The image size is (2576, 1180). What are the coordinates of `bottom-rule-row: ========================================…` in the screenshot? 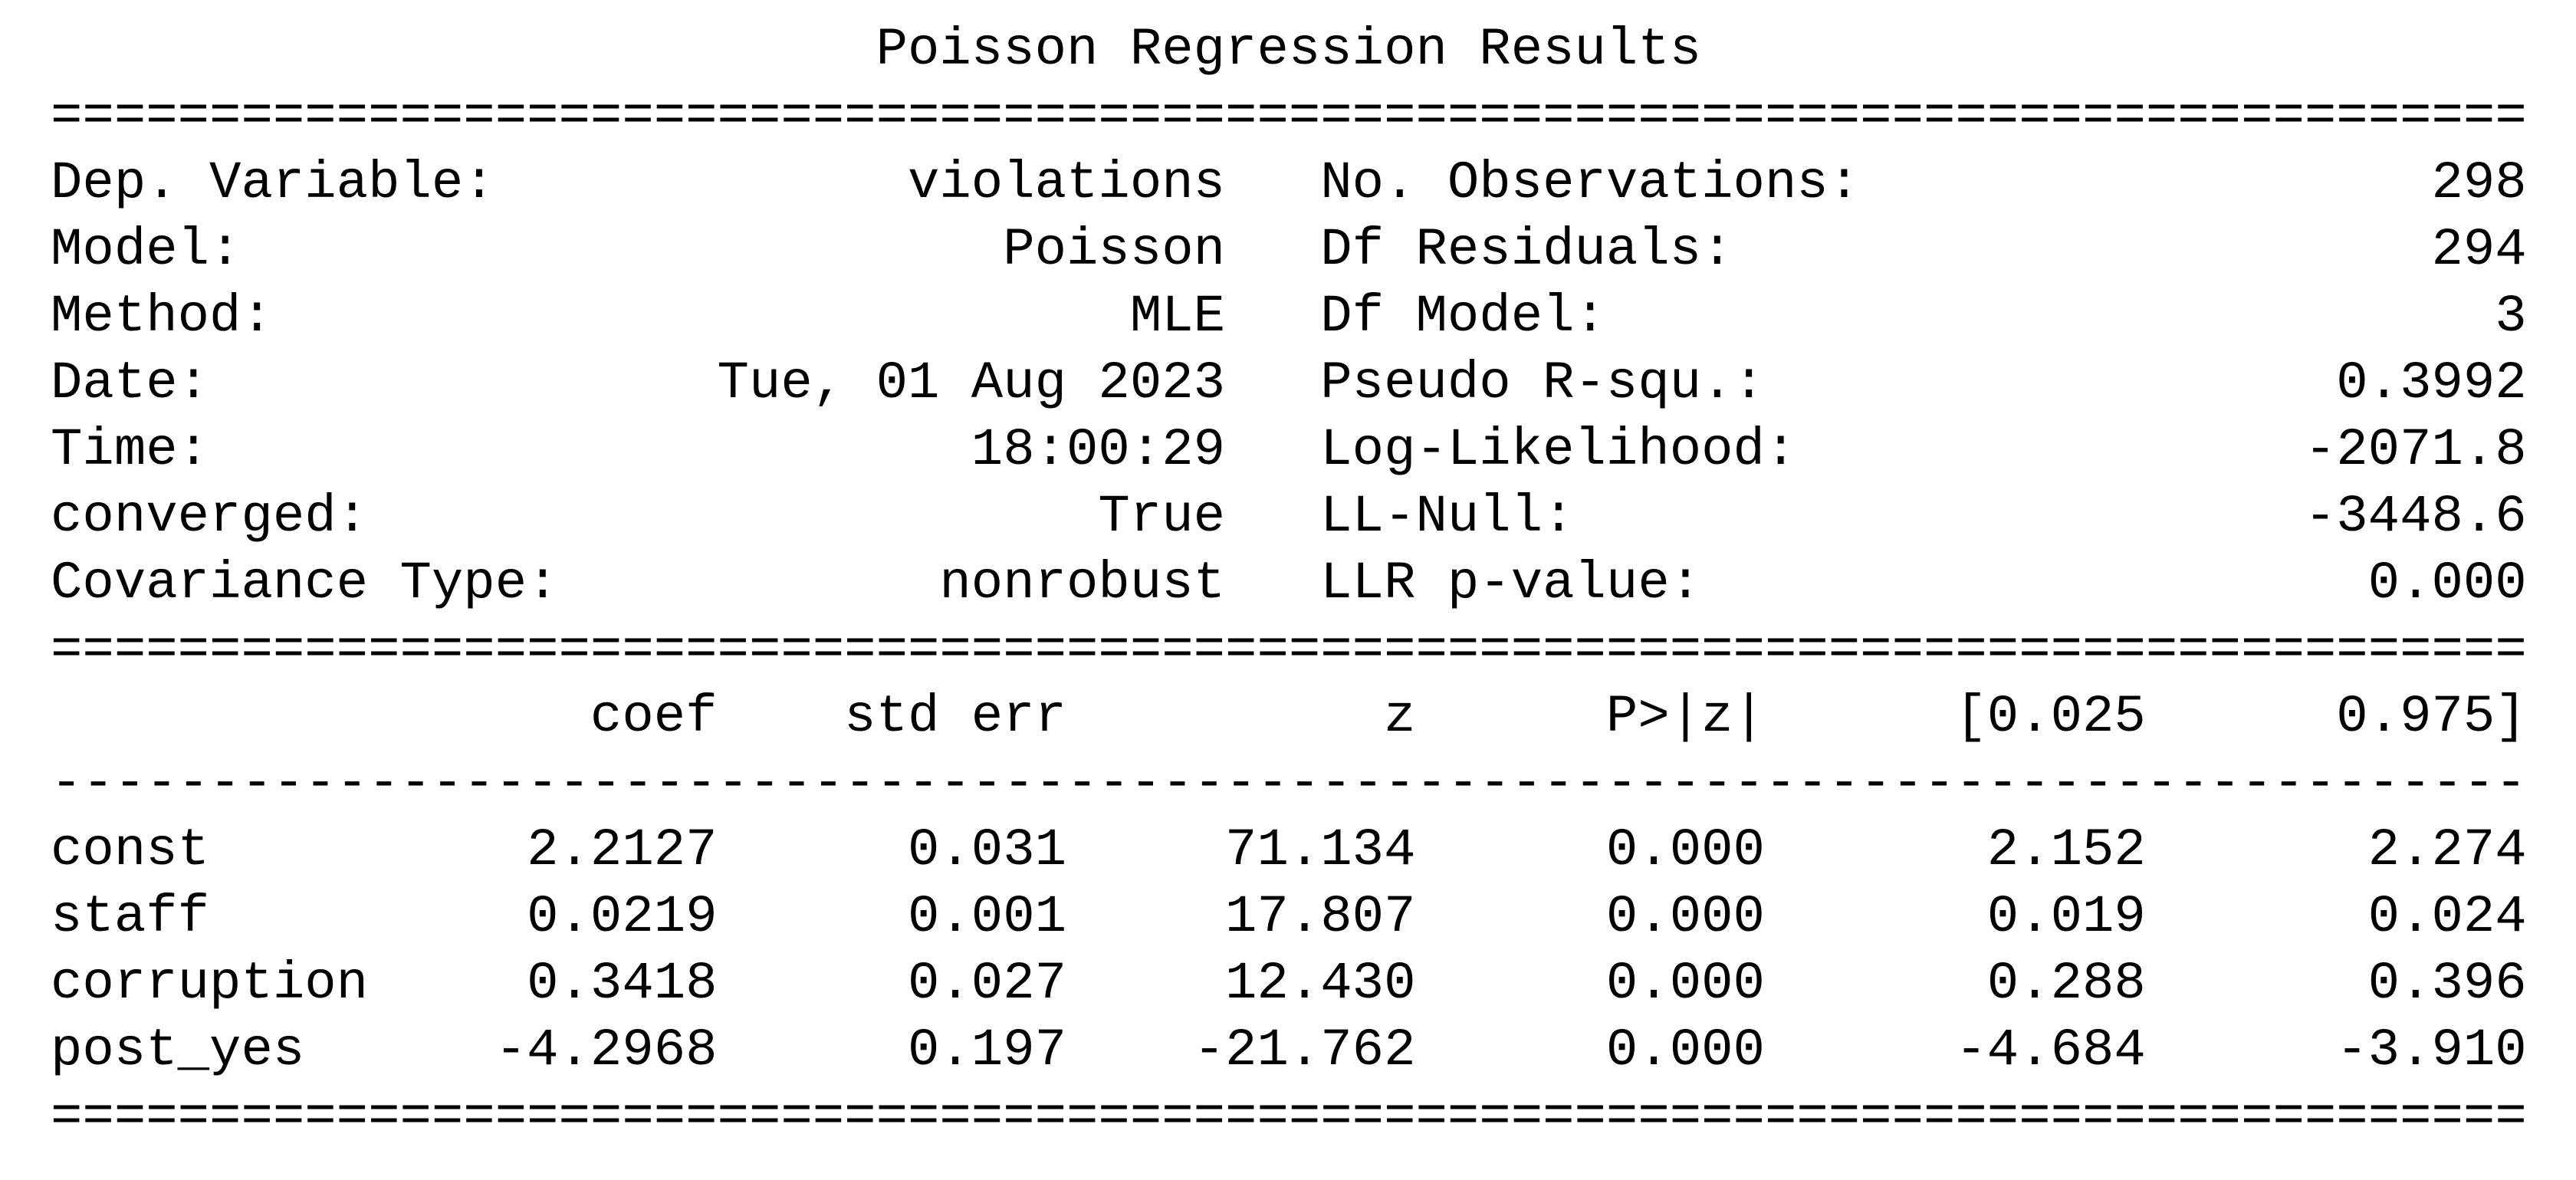 It's located at (1289, 1117).